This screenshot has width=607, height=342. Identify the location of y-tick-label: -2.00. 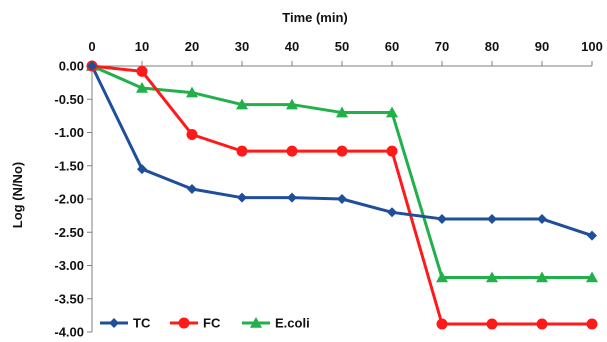
(69, 199).